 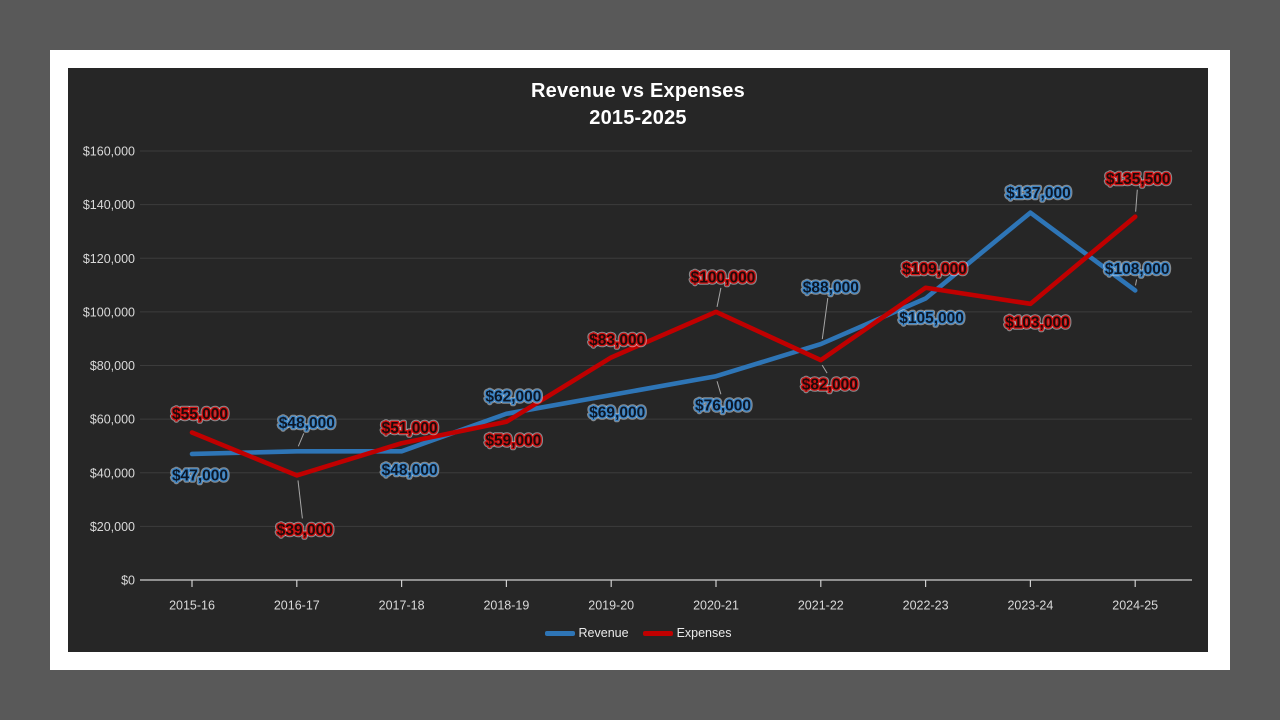 I want to click on data-label: $47,000, so click(x=200, y=475).